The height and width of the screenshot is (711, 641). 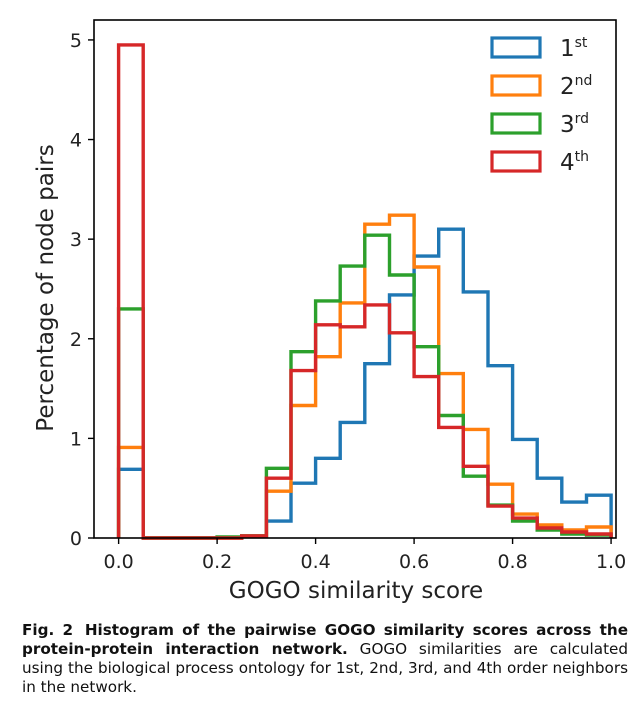 What do you see at coordinates (356, 591) in the screenshot?
I see `x-axis-label: GOGO similarity score` at bounding box center [356, 591].